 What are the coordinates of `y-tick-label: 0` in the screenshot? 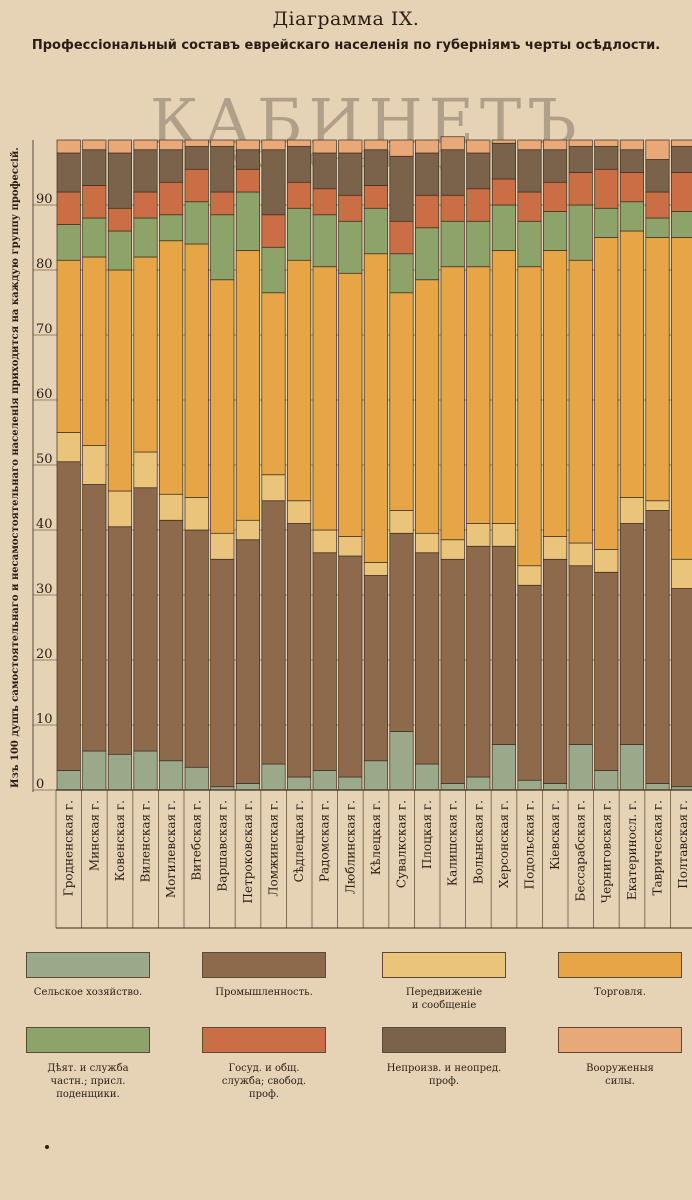 It's located at (40, 784).